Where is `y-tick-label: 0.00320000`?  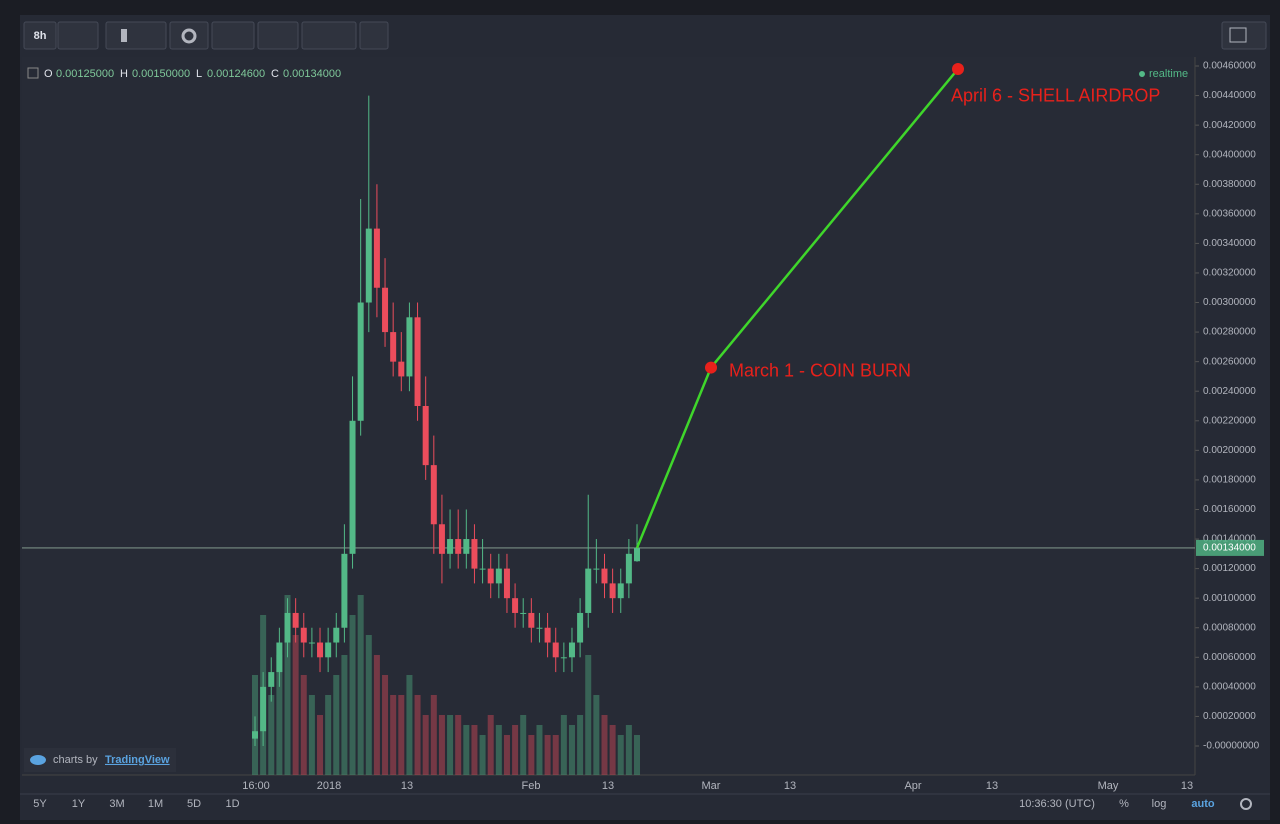
y-tick-label: 0.00320000 is located at coordinates (1229, 273).